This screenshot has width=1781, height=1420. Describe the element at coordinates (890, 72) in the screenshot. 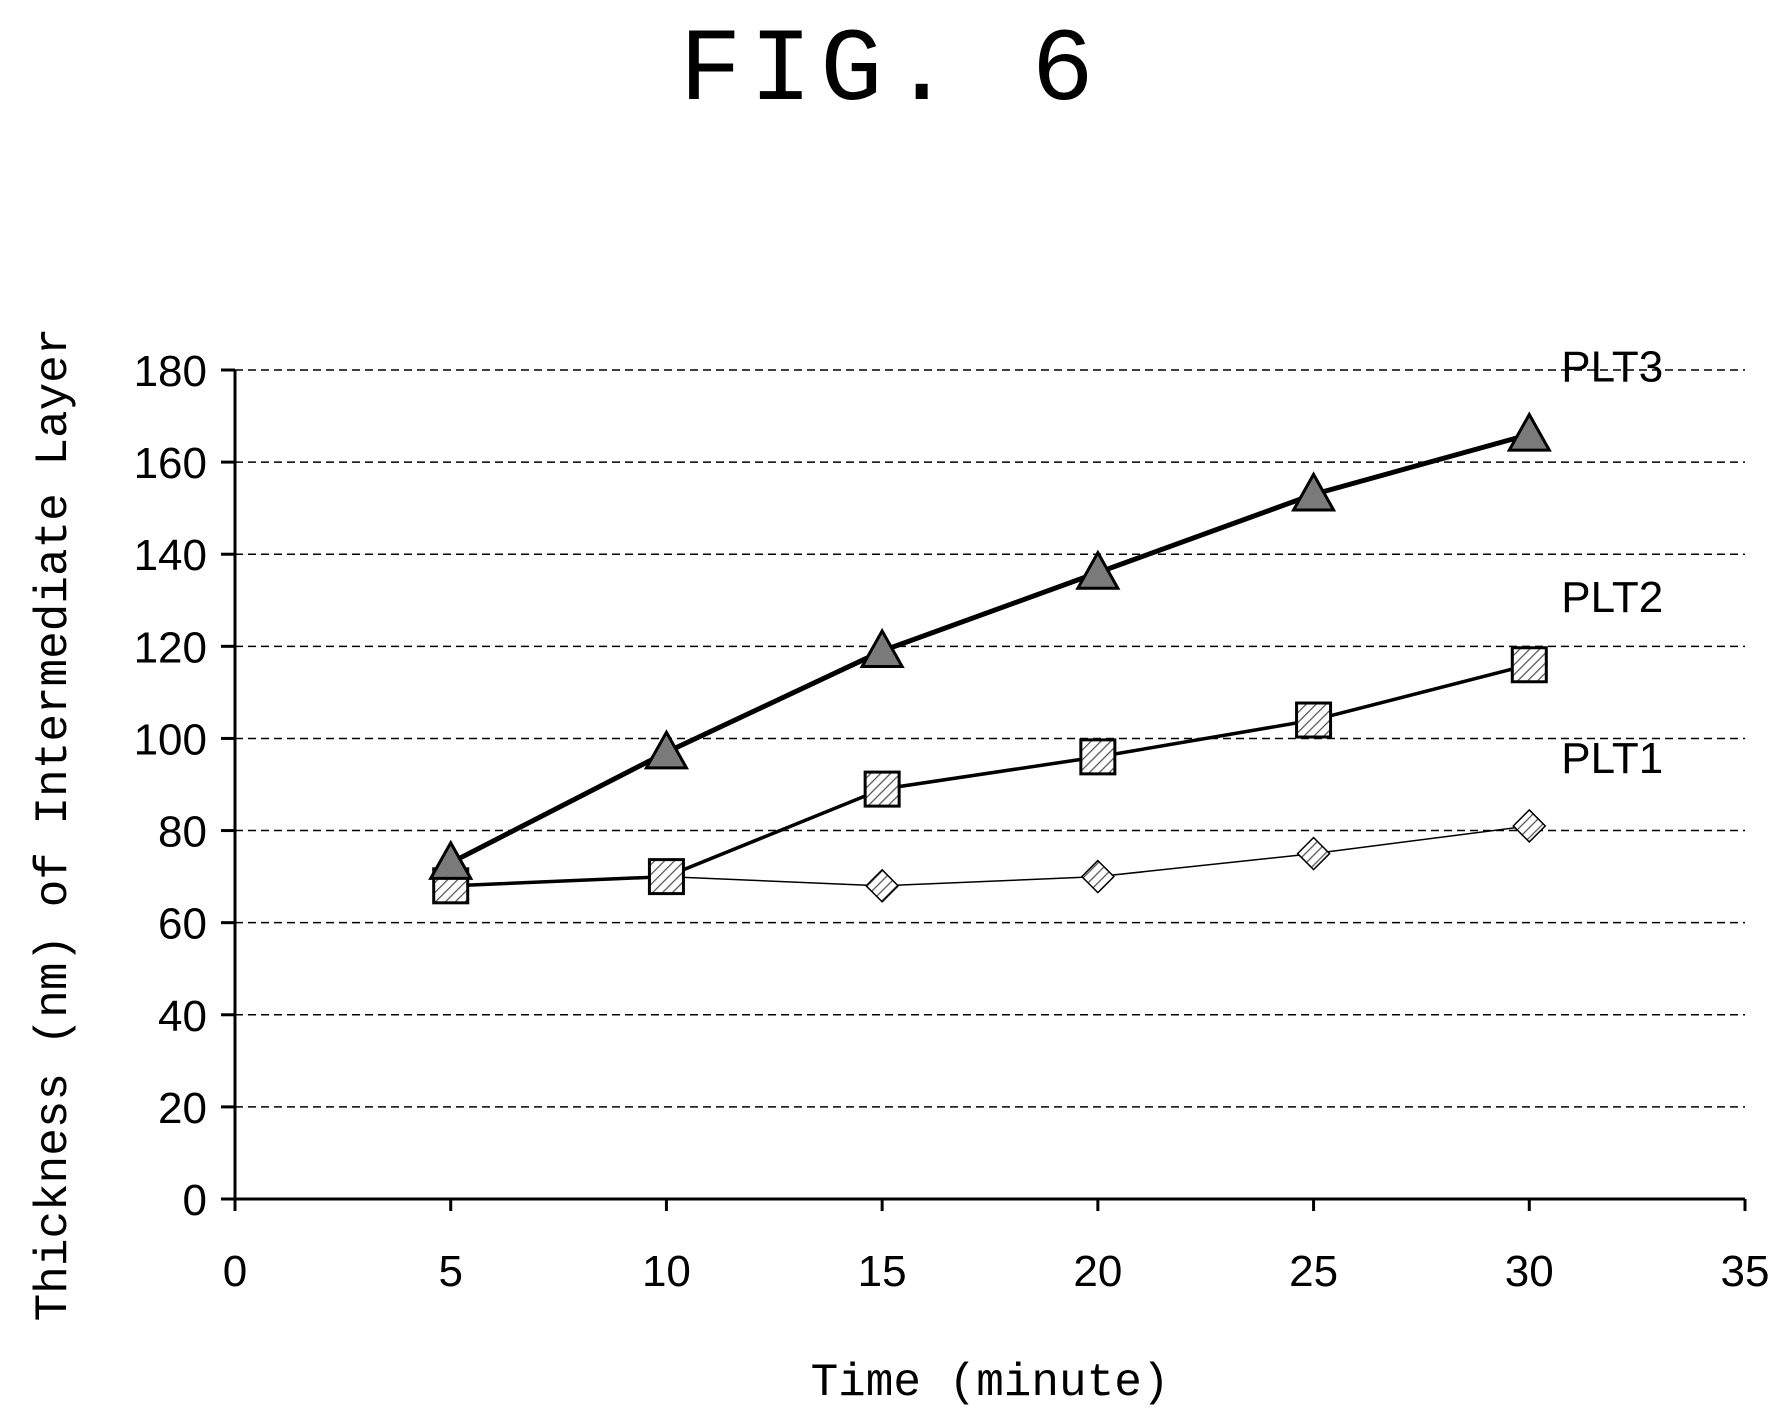

I see `figure-title: FIG. 6` at that location.